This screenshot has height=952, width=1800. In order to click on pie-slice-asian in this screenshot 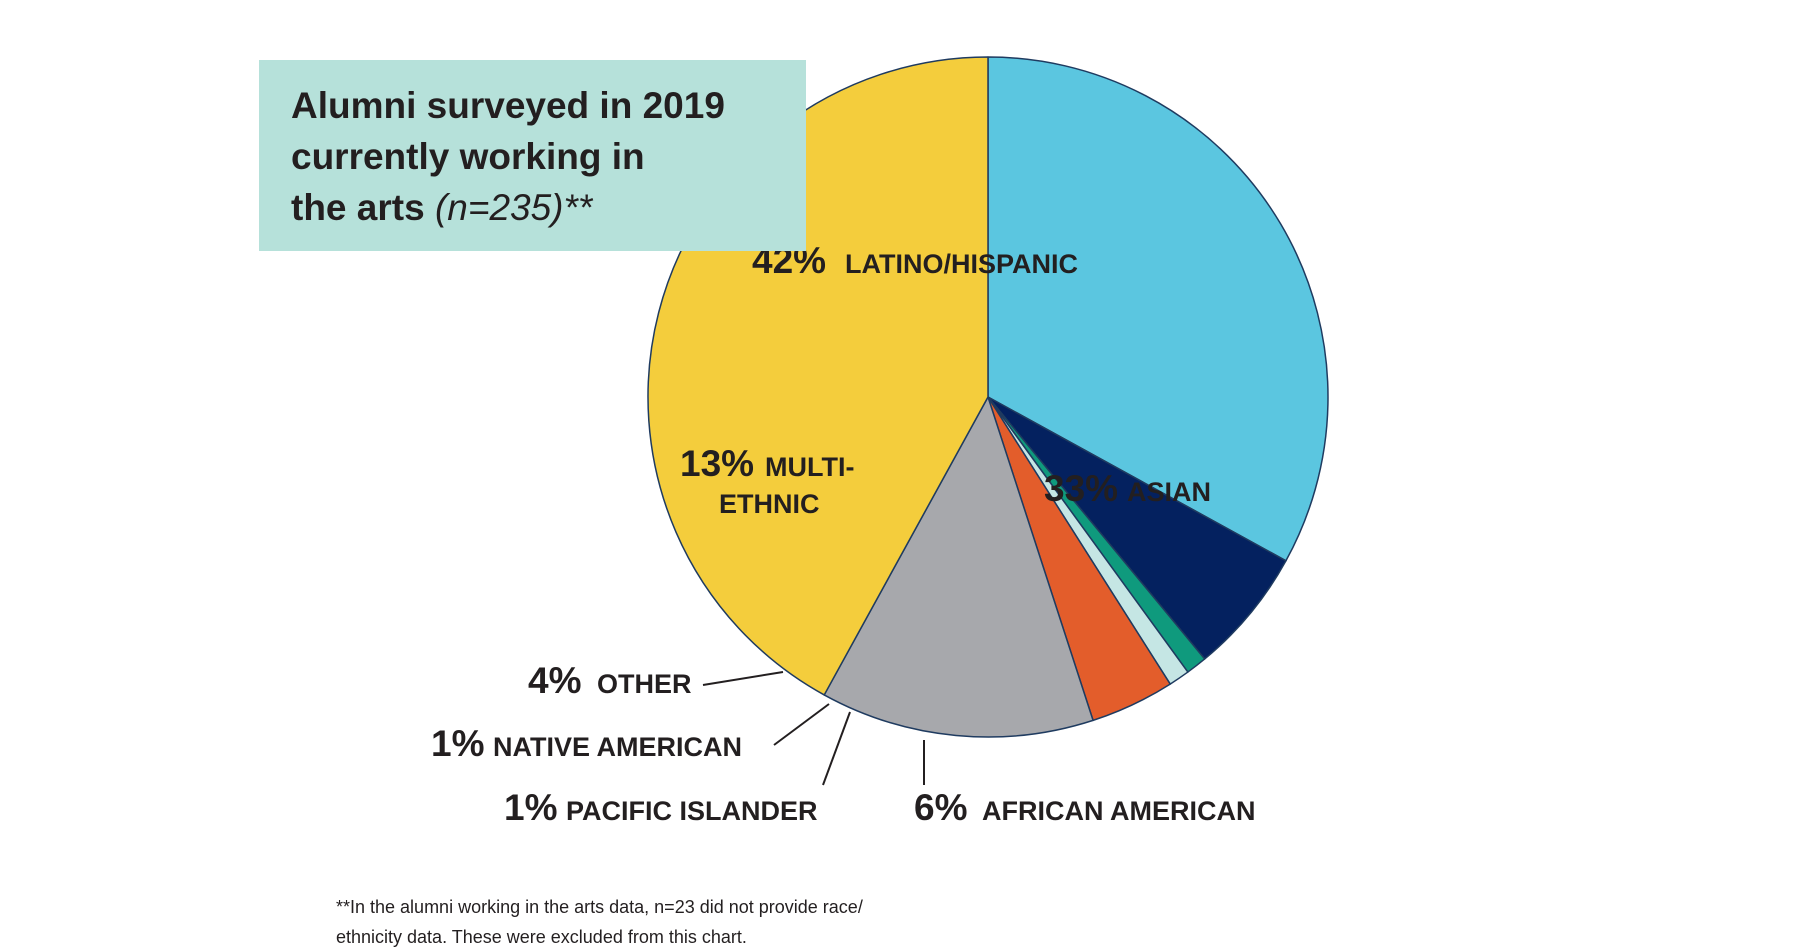, I will do `click(1158, 309)`.